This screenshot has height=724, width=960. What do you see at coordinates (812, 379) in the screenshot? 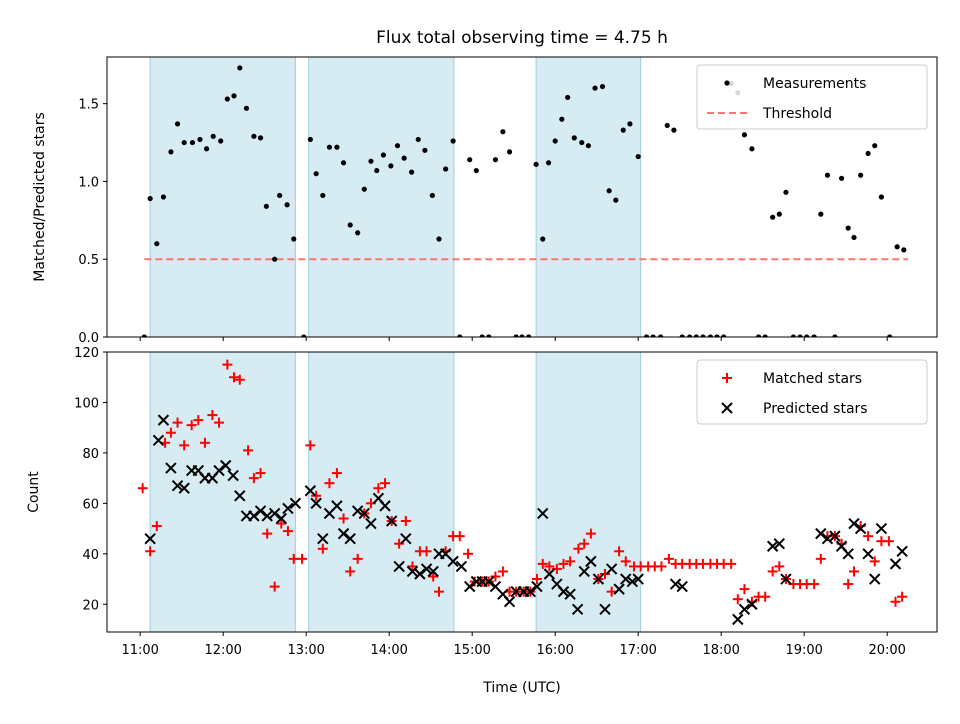
I see `legend-label: Matched stars` at bounding box center [812, 379].